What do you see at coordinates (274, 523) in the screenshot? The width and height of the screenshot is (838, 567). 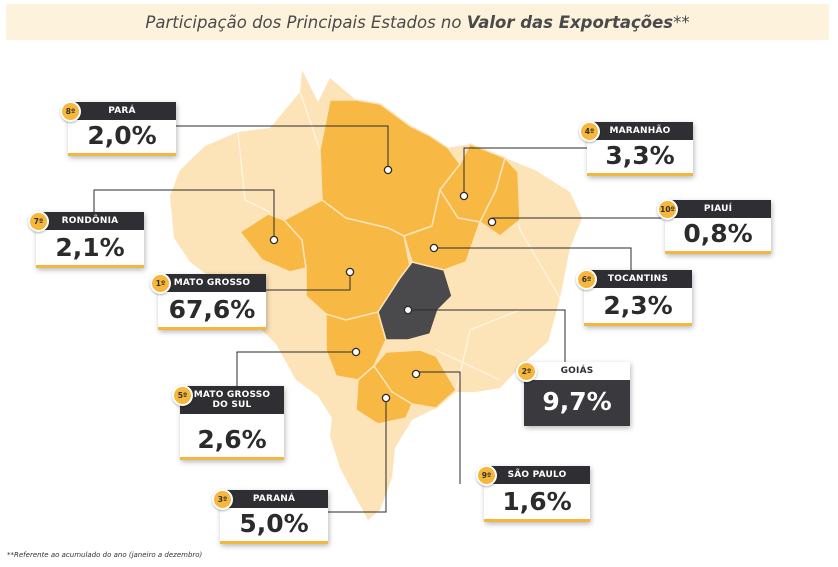 I see `card-parana-value: 5,0%` at bounding box center [274, 523].